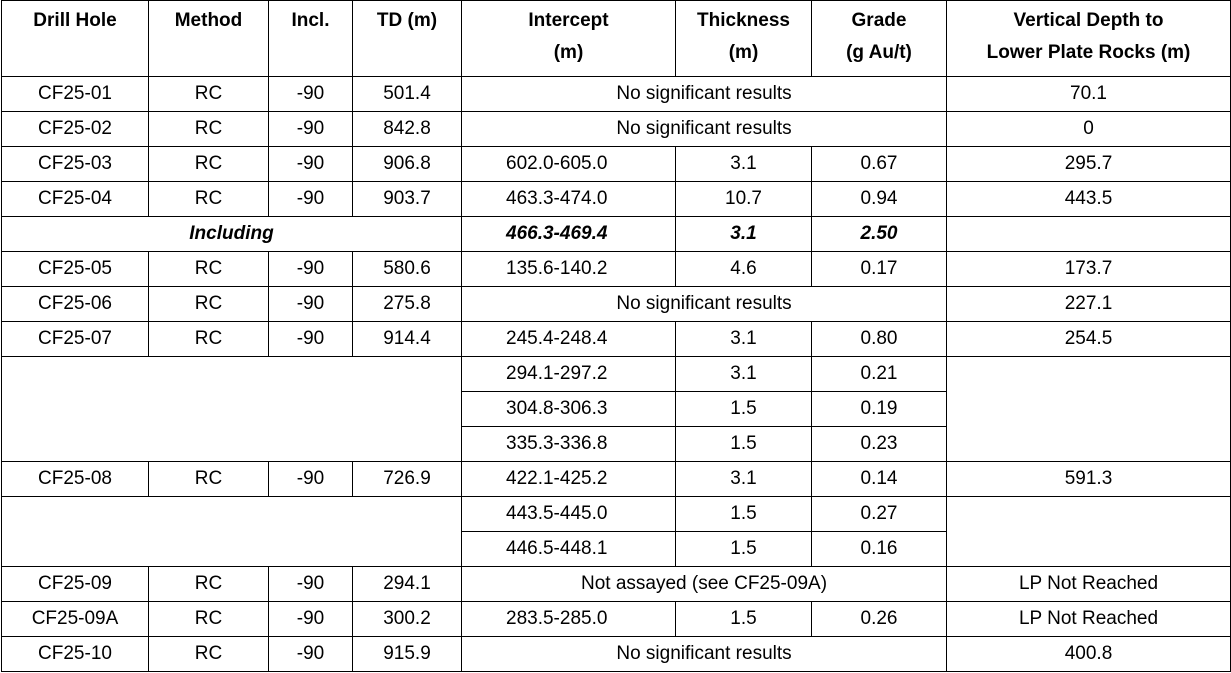  What do you see at coordinates (568, 444) in the screenshot?
I see `cell: 335.3-336.8` at bounding box center [568, 444].